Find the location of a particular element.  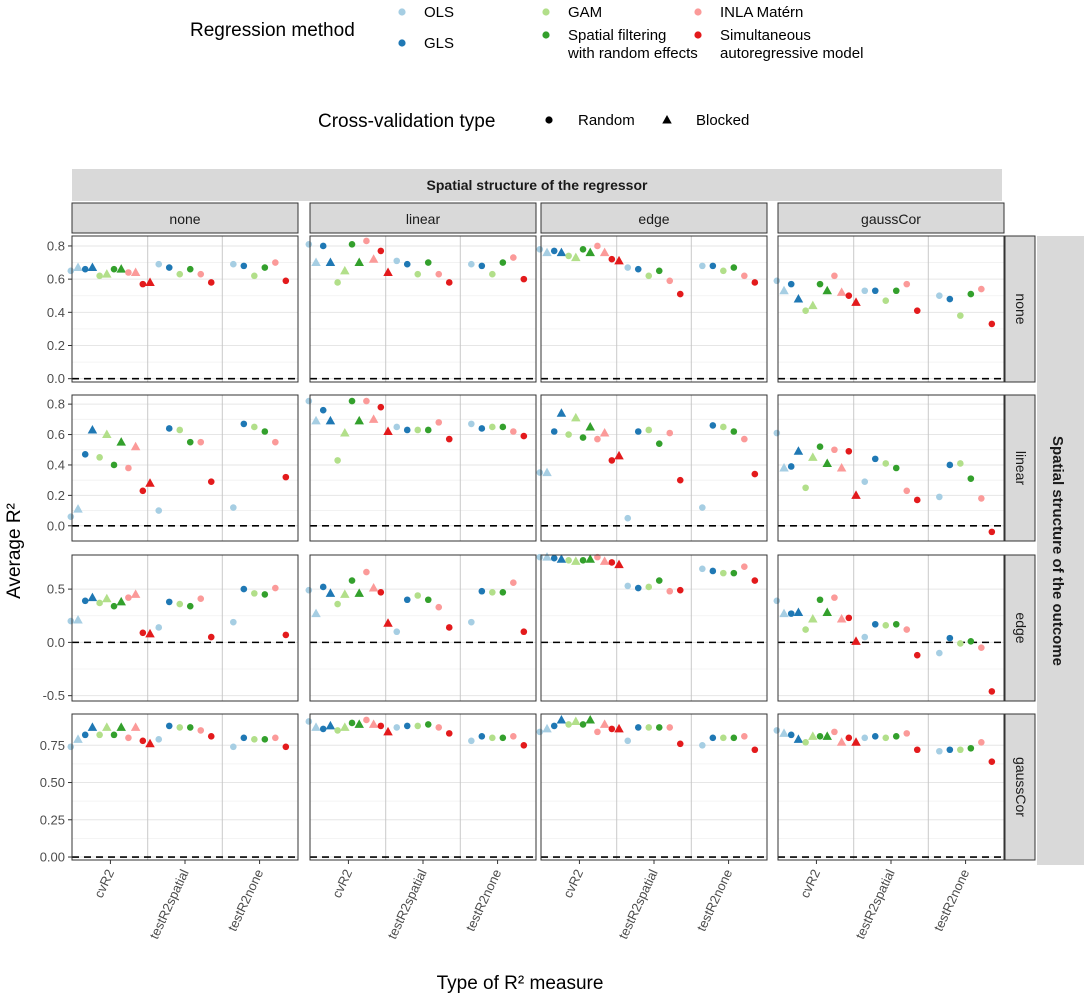

legend-shape is located at coordinates (549, 120).